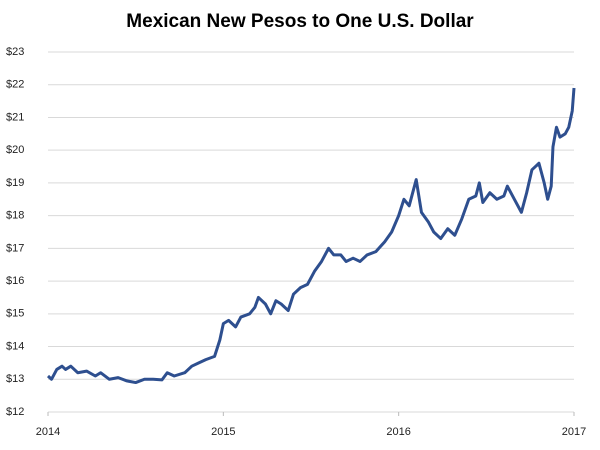  Describe the element at coordinates (223, 432) in the screenshot. I see `x-tick-label: 2015` at that location.